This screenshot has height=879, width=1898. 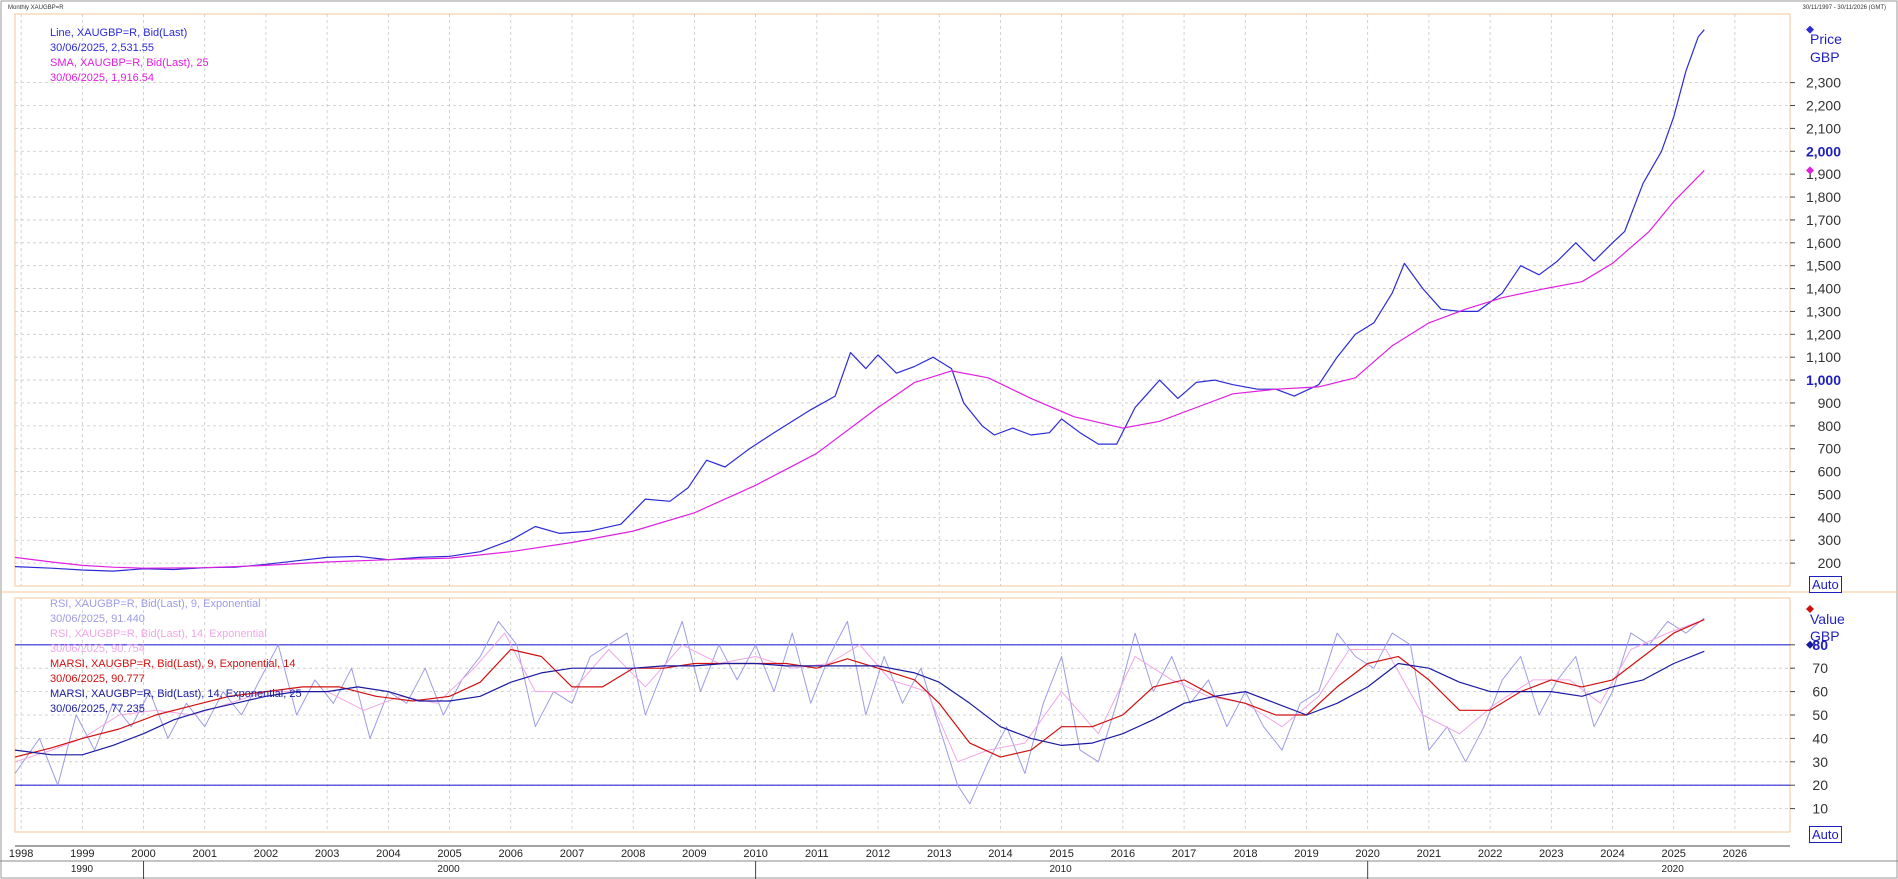 What do you see at coordinates (1820, 715) in the screenshot?
I see `rsi-y-tick-label: 50` at bounding box center [1820, 715].